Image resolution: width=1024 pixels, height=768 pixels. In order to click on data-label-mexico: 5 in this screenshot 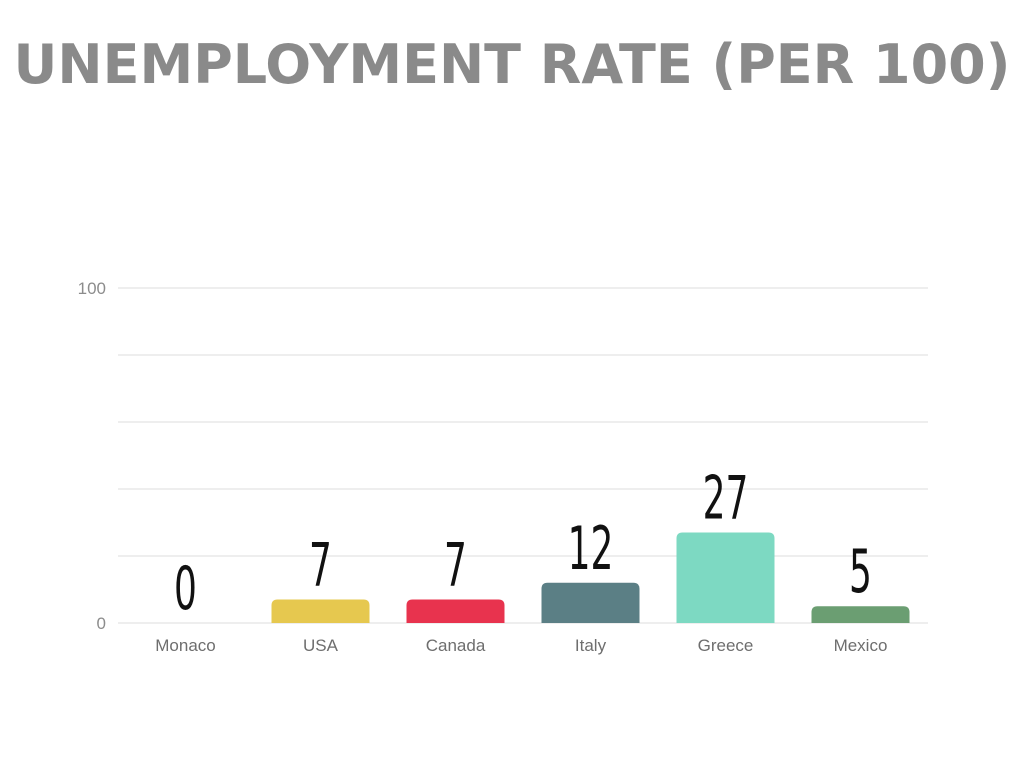, I will do `click(860, 571)`.